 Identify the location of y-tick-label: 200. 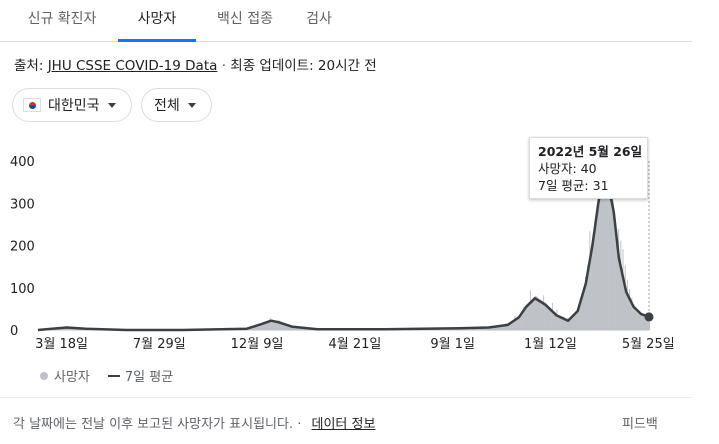
(22, 247).